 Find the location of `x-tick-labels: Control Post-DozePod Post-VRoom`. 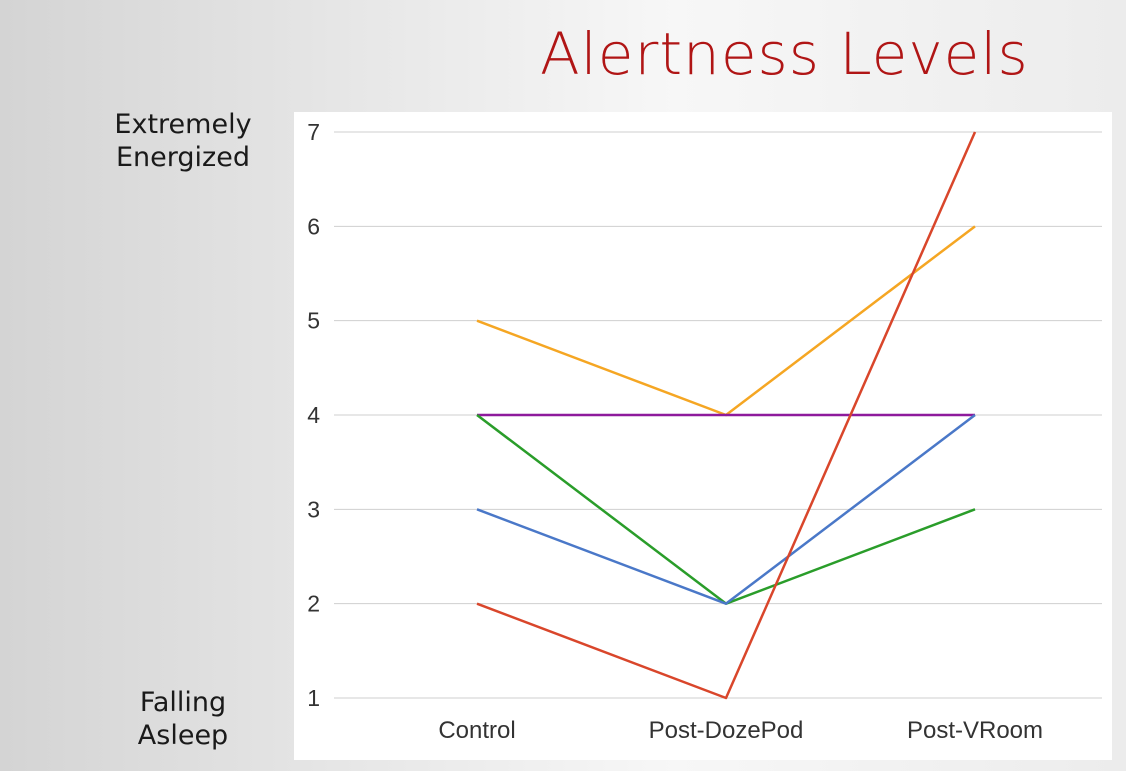

x-tick-labels: Control Post-DozePod Post-VRoom is located at coordinates (740, 730).